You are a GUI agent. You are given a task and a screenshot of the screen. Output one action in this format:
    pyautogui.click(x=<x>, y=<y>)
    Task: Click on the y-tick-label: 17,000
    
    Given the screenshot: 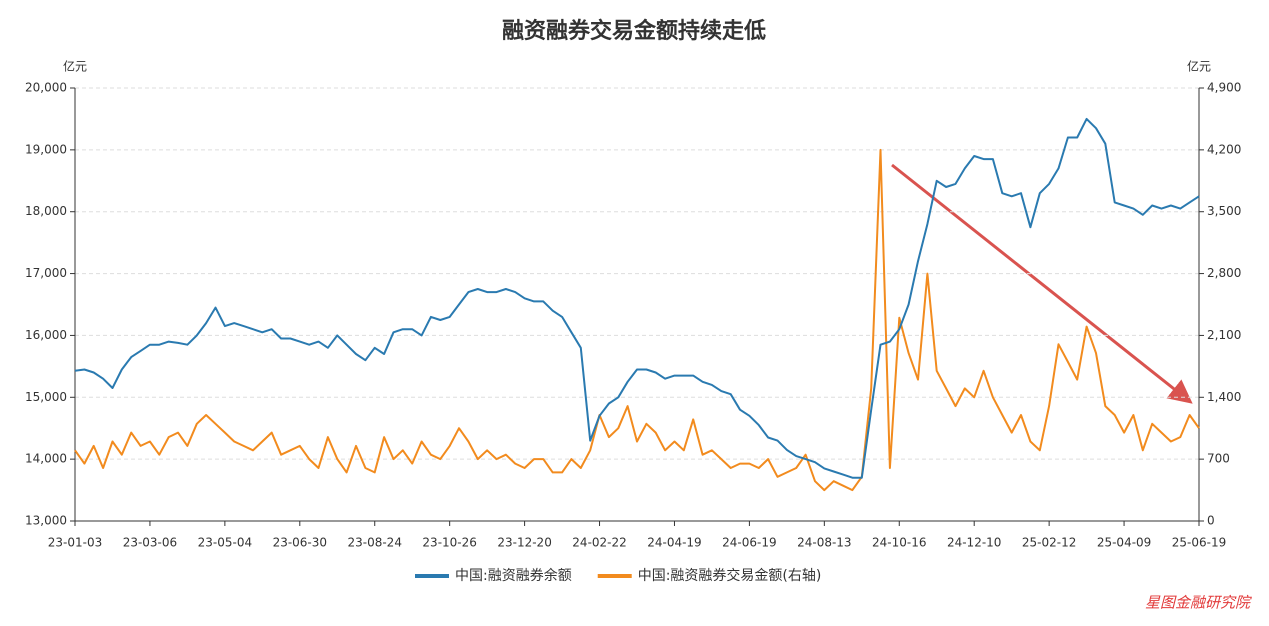 What is the action you would take?
    pyautogui.click(x=46, y=273)
    